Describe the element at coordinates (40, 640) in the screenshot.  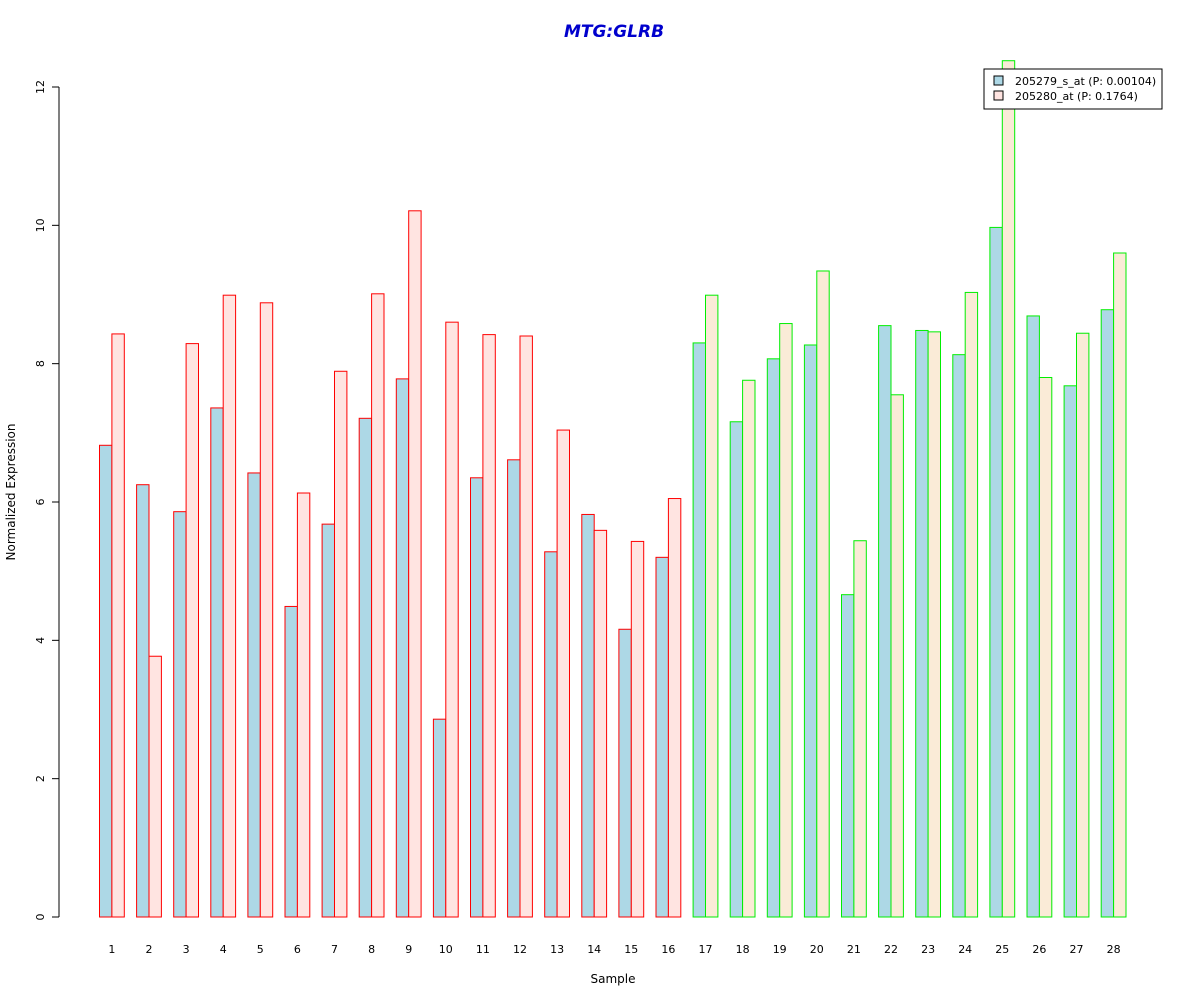
I see `y-tick-label: 4` at that location.